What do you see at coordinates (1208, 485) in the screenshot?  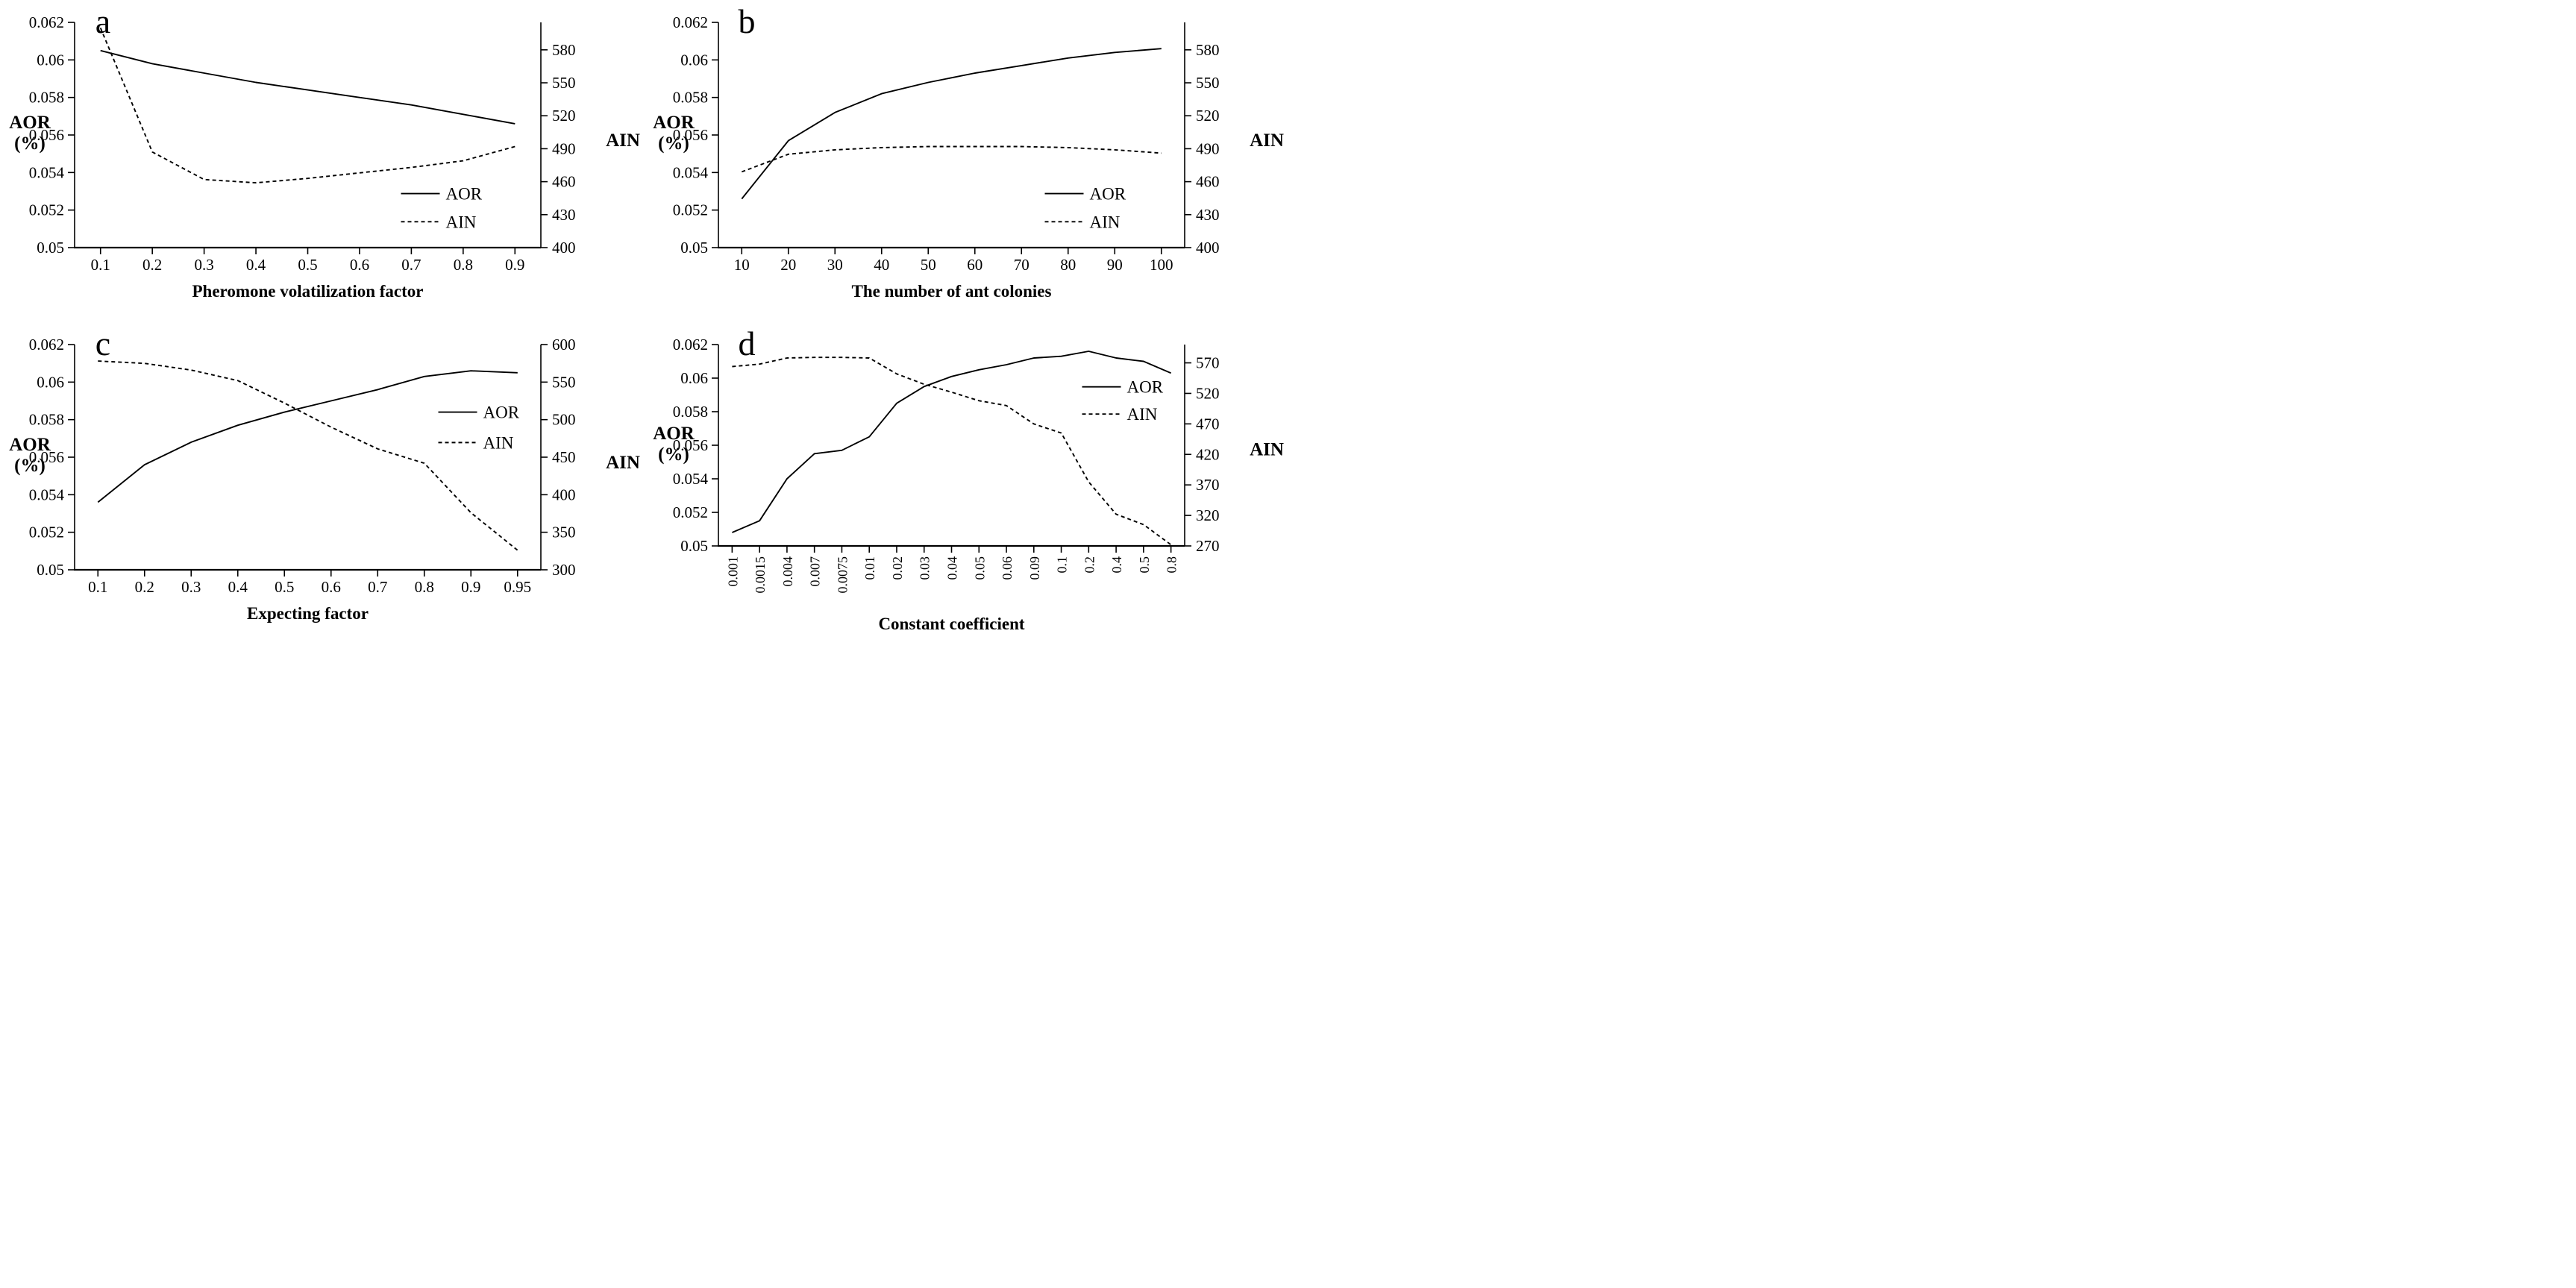 I see `right-tick-label: 370` at bounding box center [1208, 485].